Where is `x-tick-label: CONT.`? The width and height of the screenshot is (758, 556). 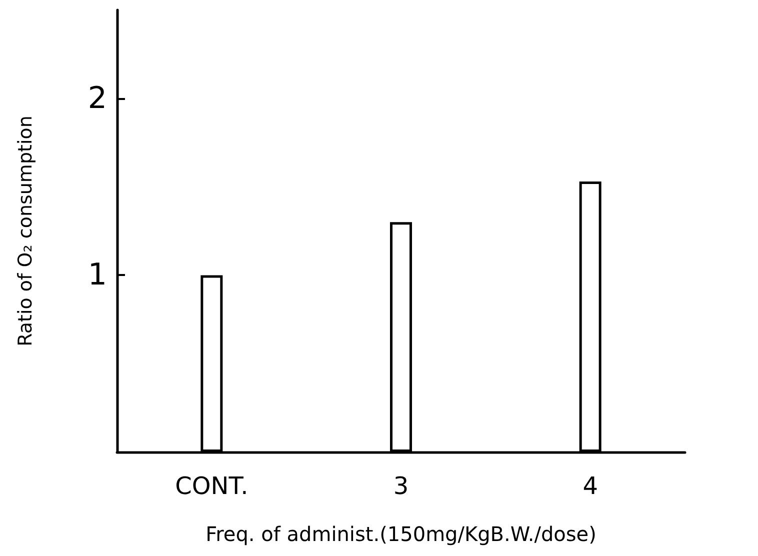
x-tick-label: CONT. is located at coordinates (211, 486).